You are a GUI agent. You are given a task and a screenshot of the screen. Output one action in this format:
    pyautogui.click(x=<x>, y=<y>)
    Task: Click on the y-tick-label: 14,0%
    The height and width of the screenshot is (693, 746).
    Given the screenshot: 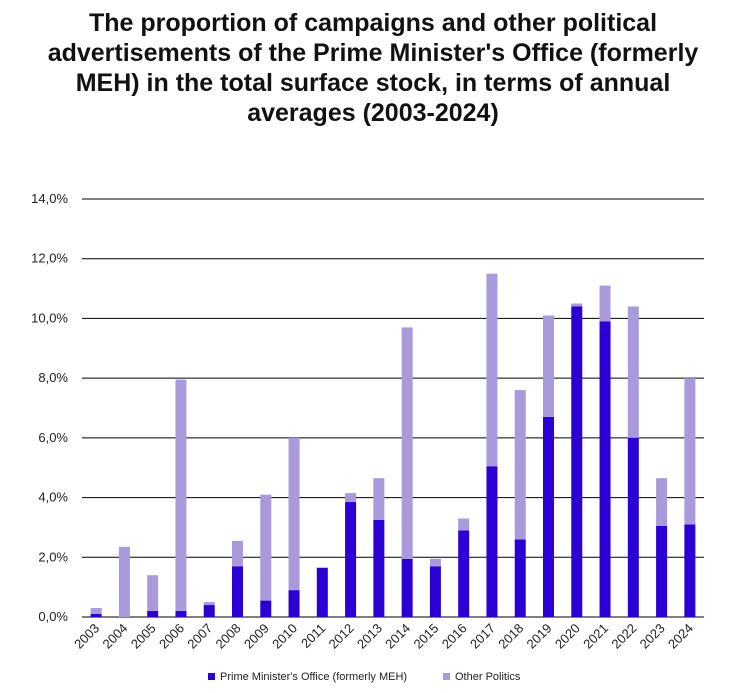 What is the action you would take?
    pyautogui.click(x=49, y=198)
    